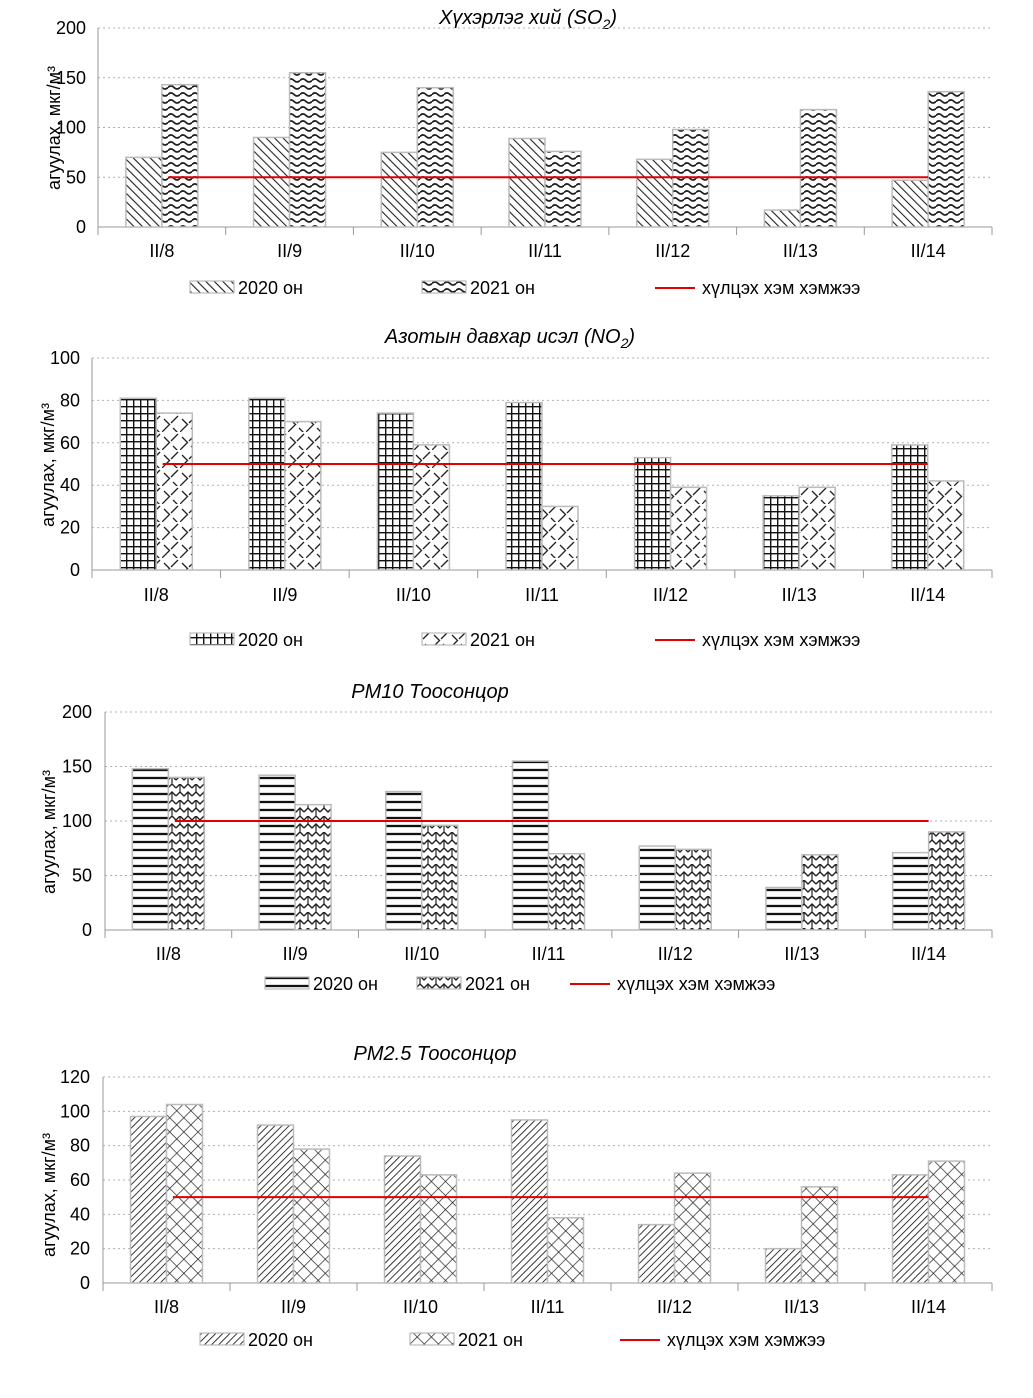 This screenshot has height=1398, width=1033. What do you see at coordinates (429, 692) in the screenshot?
I see `pm10-chart-title: PM10 Тоосонцор` at bounding box center [429, 692].